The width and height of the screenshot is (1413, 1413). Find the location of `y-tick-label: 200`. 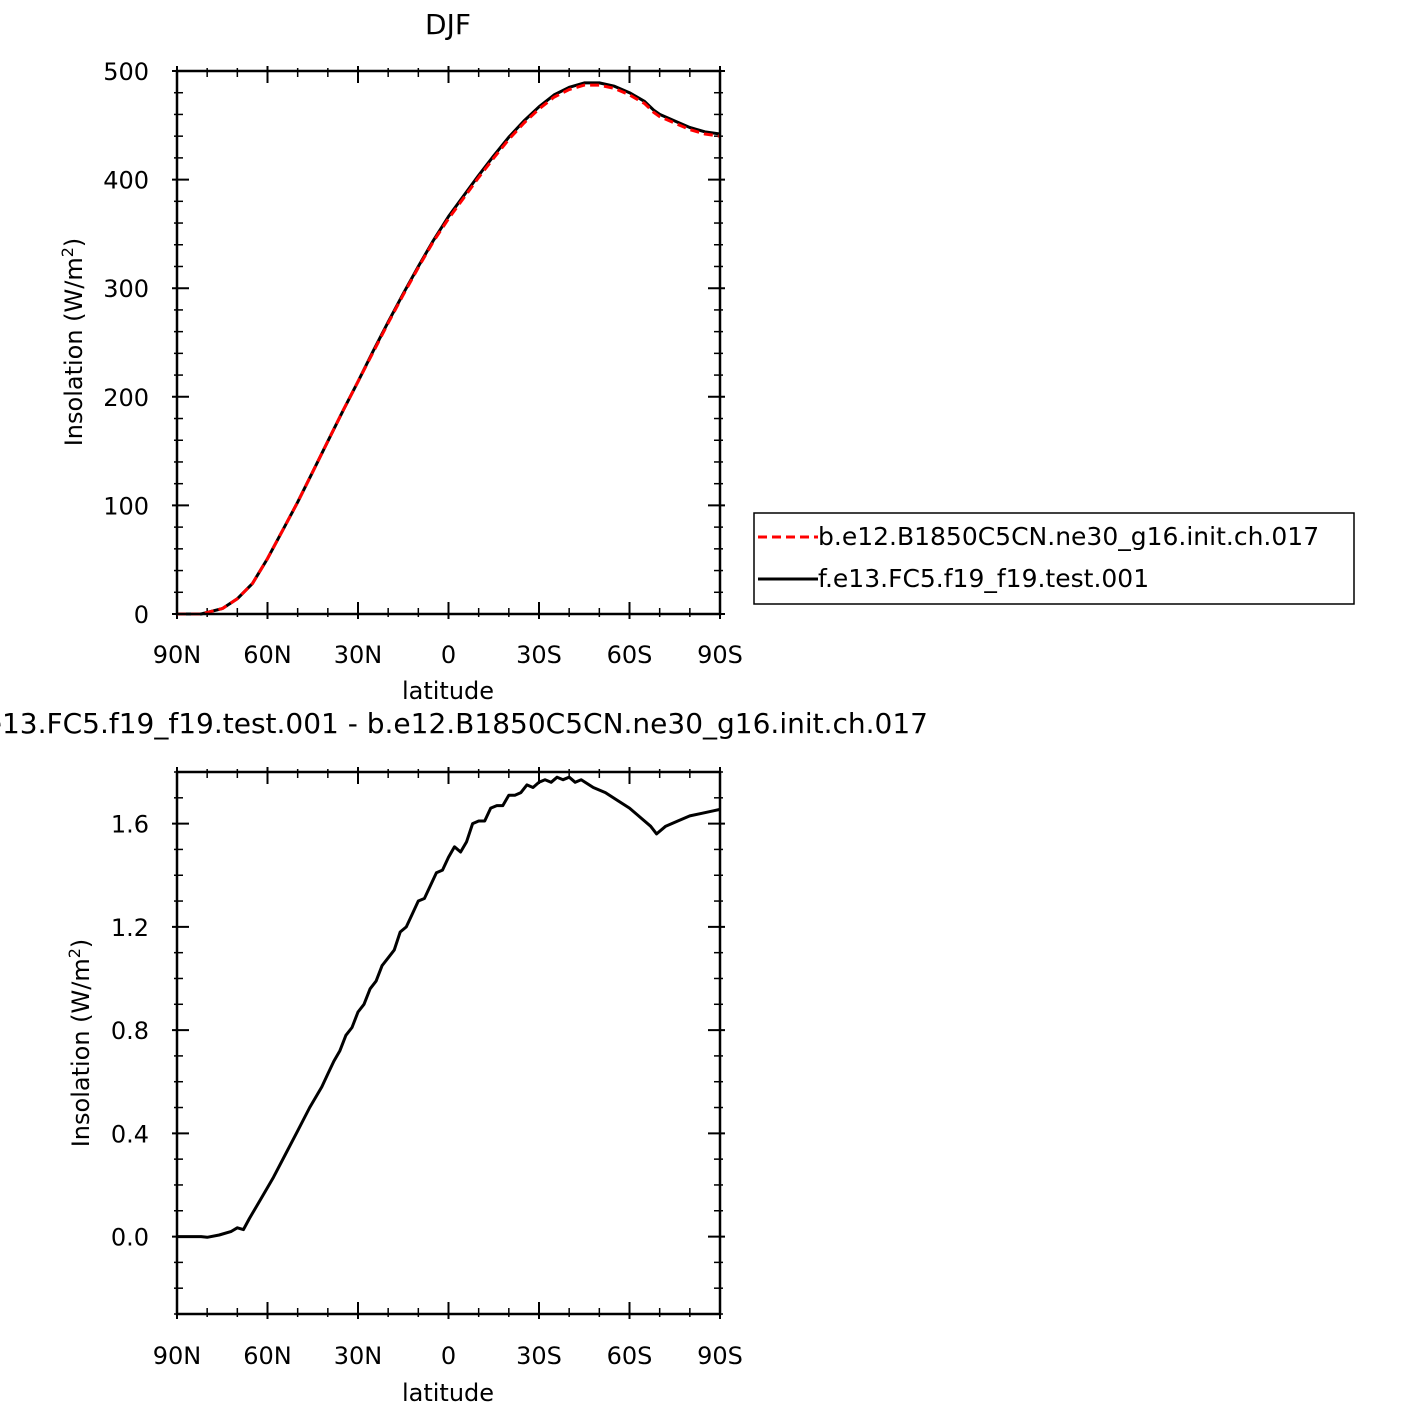

y-tick-label: 200 is located at coordinates (126, 398).